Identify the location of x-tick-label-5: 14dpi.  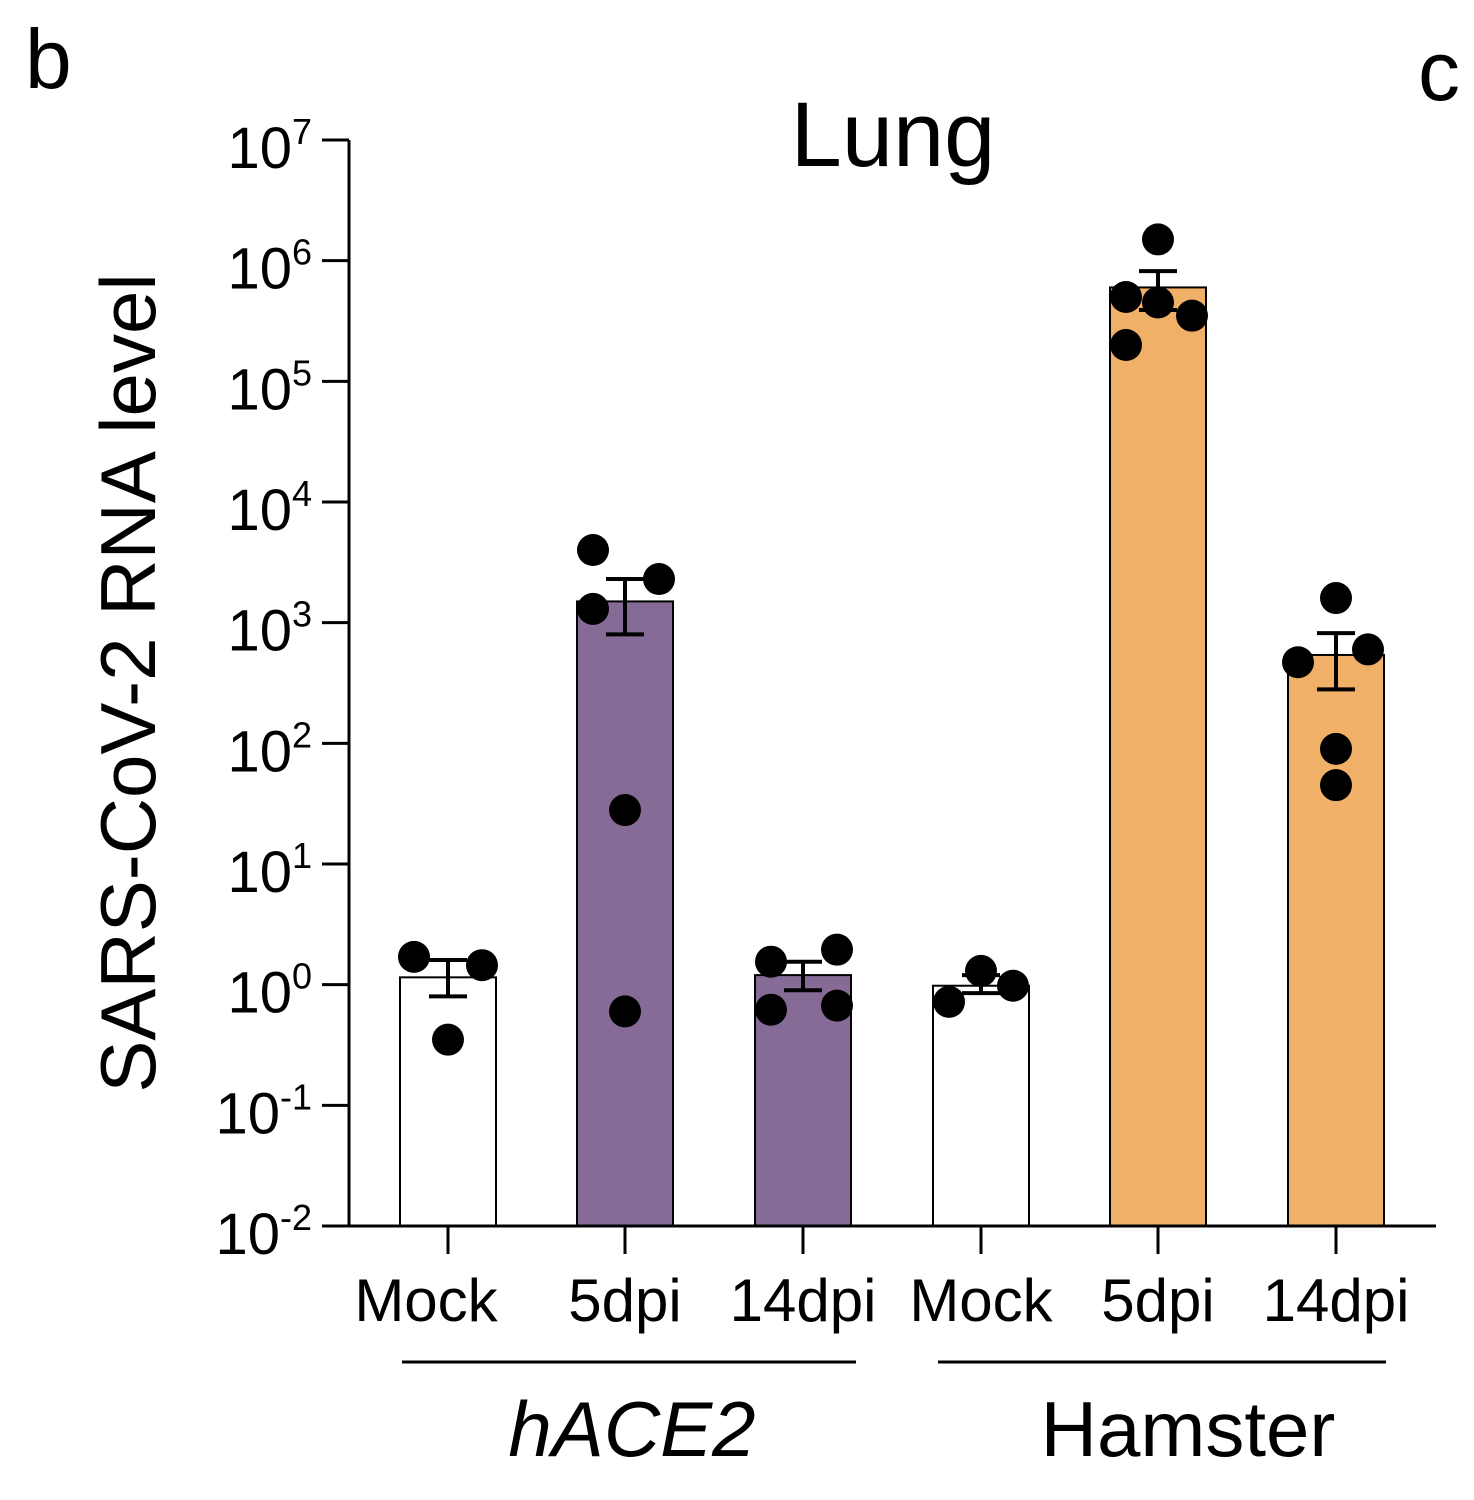
(1336, 1300).